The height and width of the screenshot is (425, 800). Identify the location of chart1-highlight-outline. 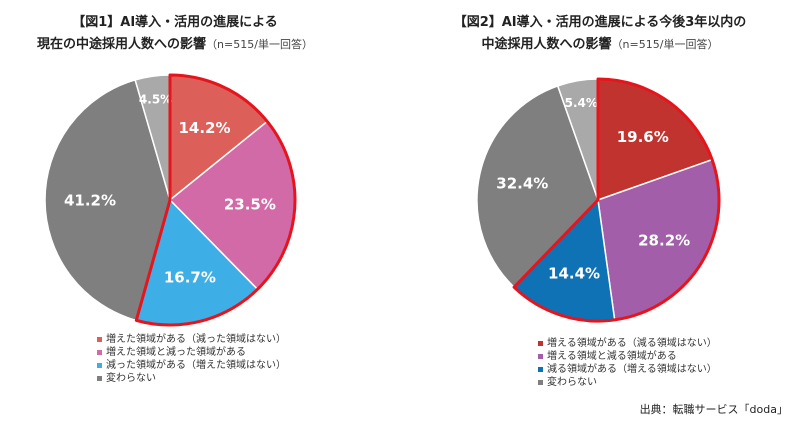
(215, 200).